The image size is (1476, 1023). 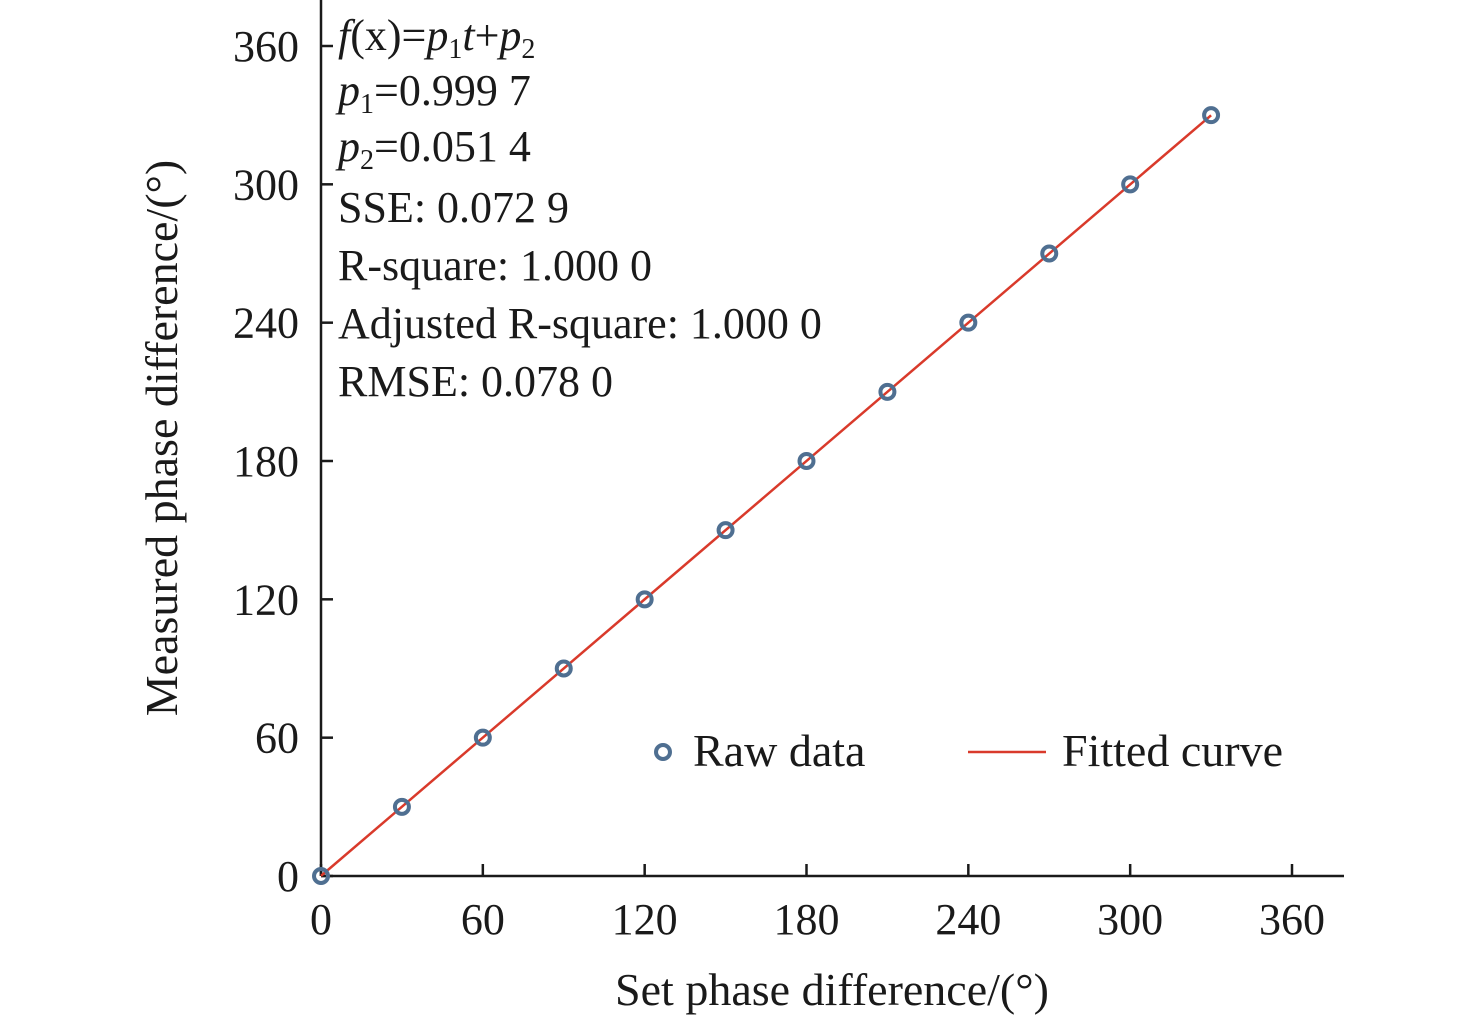 What do you see at coordinates (266, 184) in the screenshot?
I see `y-tick-label: 300` at bounding box center [266, 184].